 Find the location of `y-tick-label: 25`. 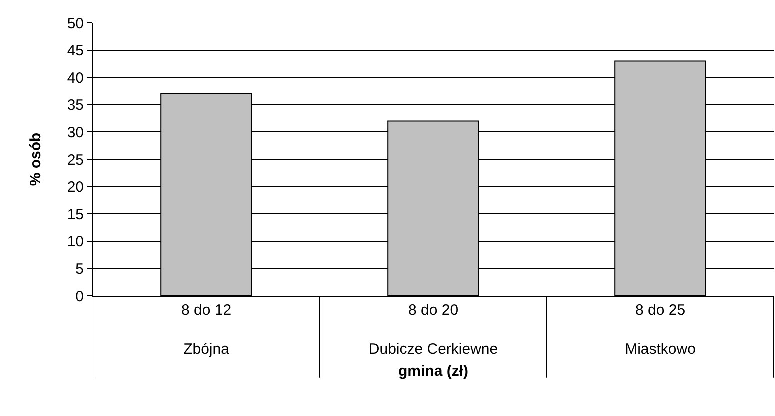

y-tick-label: 25 is located at coordinates (75, 160).